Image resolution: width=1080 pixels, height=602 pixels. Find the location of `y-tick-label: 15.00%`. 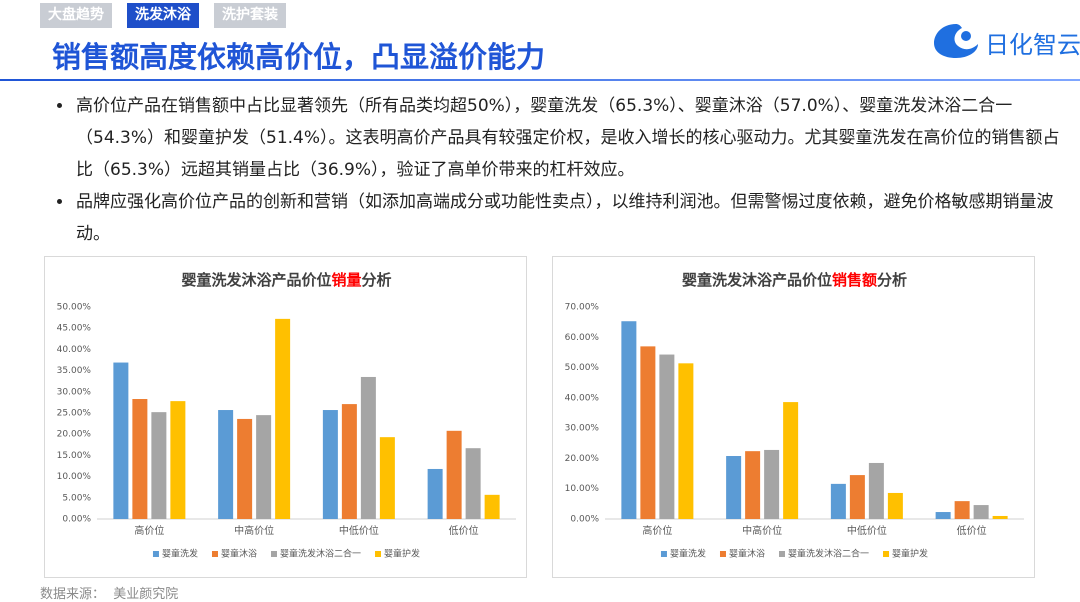

y-tick-label: 15.00% is located at coordinates (74, 456).